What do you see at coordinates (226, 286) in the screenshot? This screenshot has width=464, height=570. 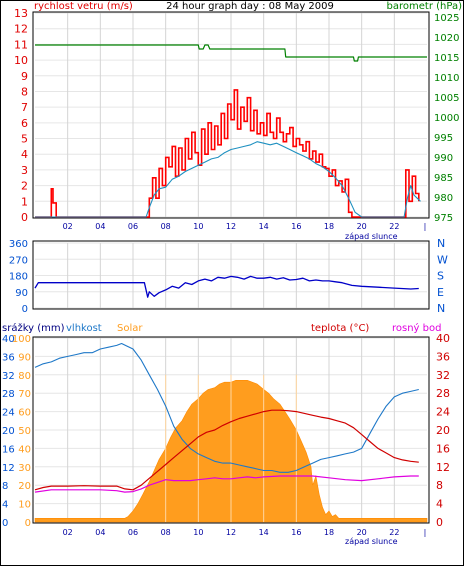 I see `wind-direction-line` at bounding box center [226, 286].